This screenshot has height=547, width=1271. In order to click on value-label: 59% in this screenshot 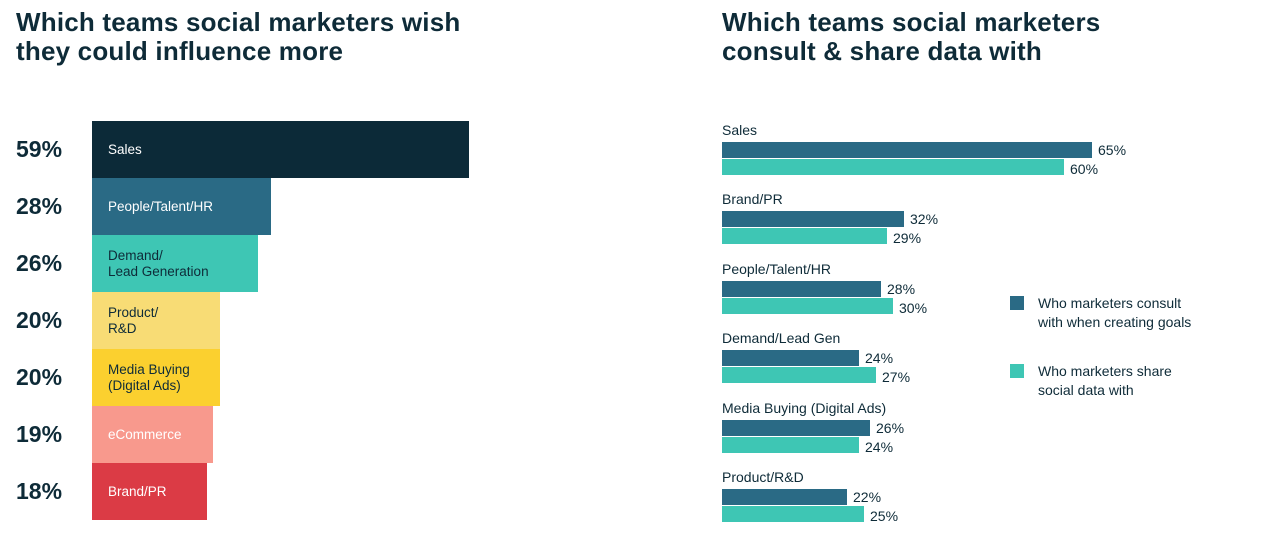, I will do `click(39, 149)`.